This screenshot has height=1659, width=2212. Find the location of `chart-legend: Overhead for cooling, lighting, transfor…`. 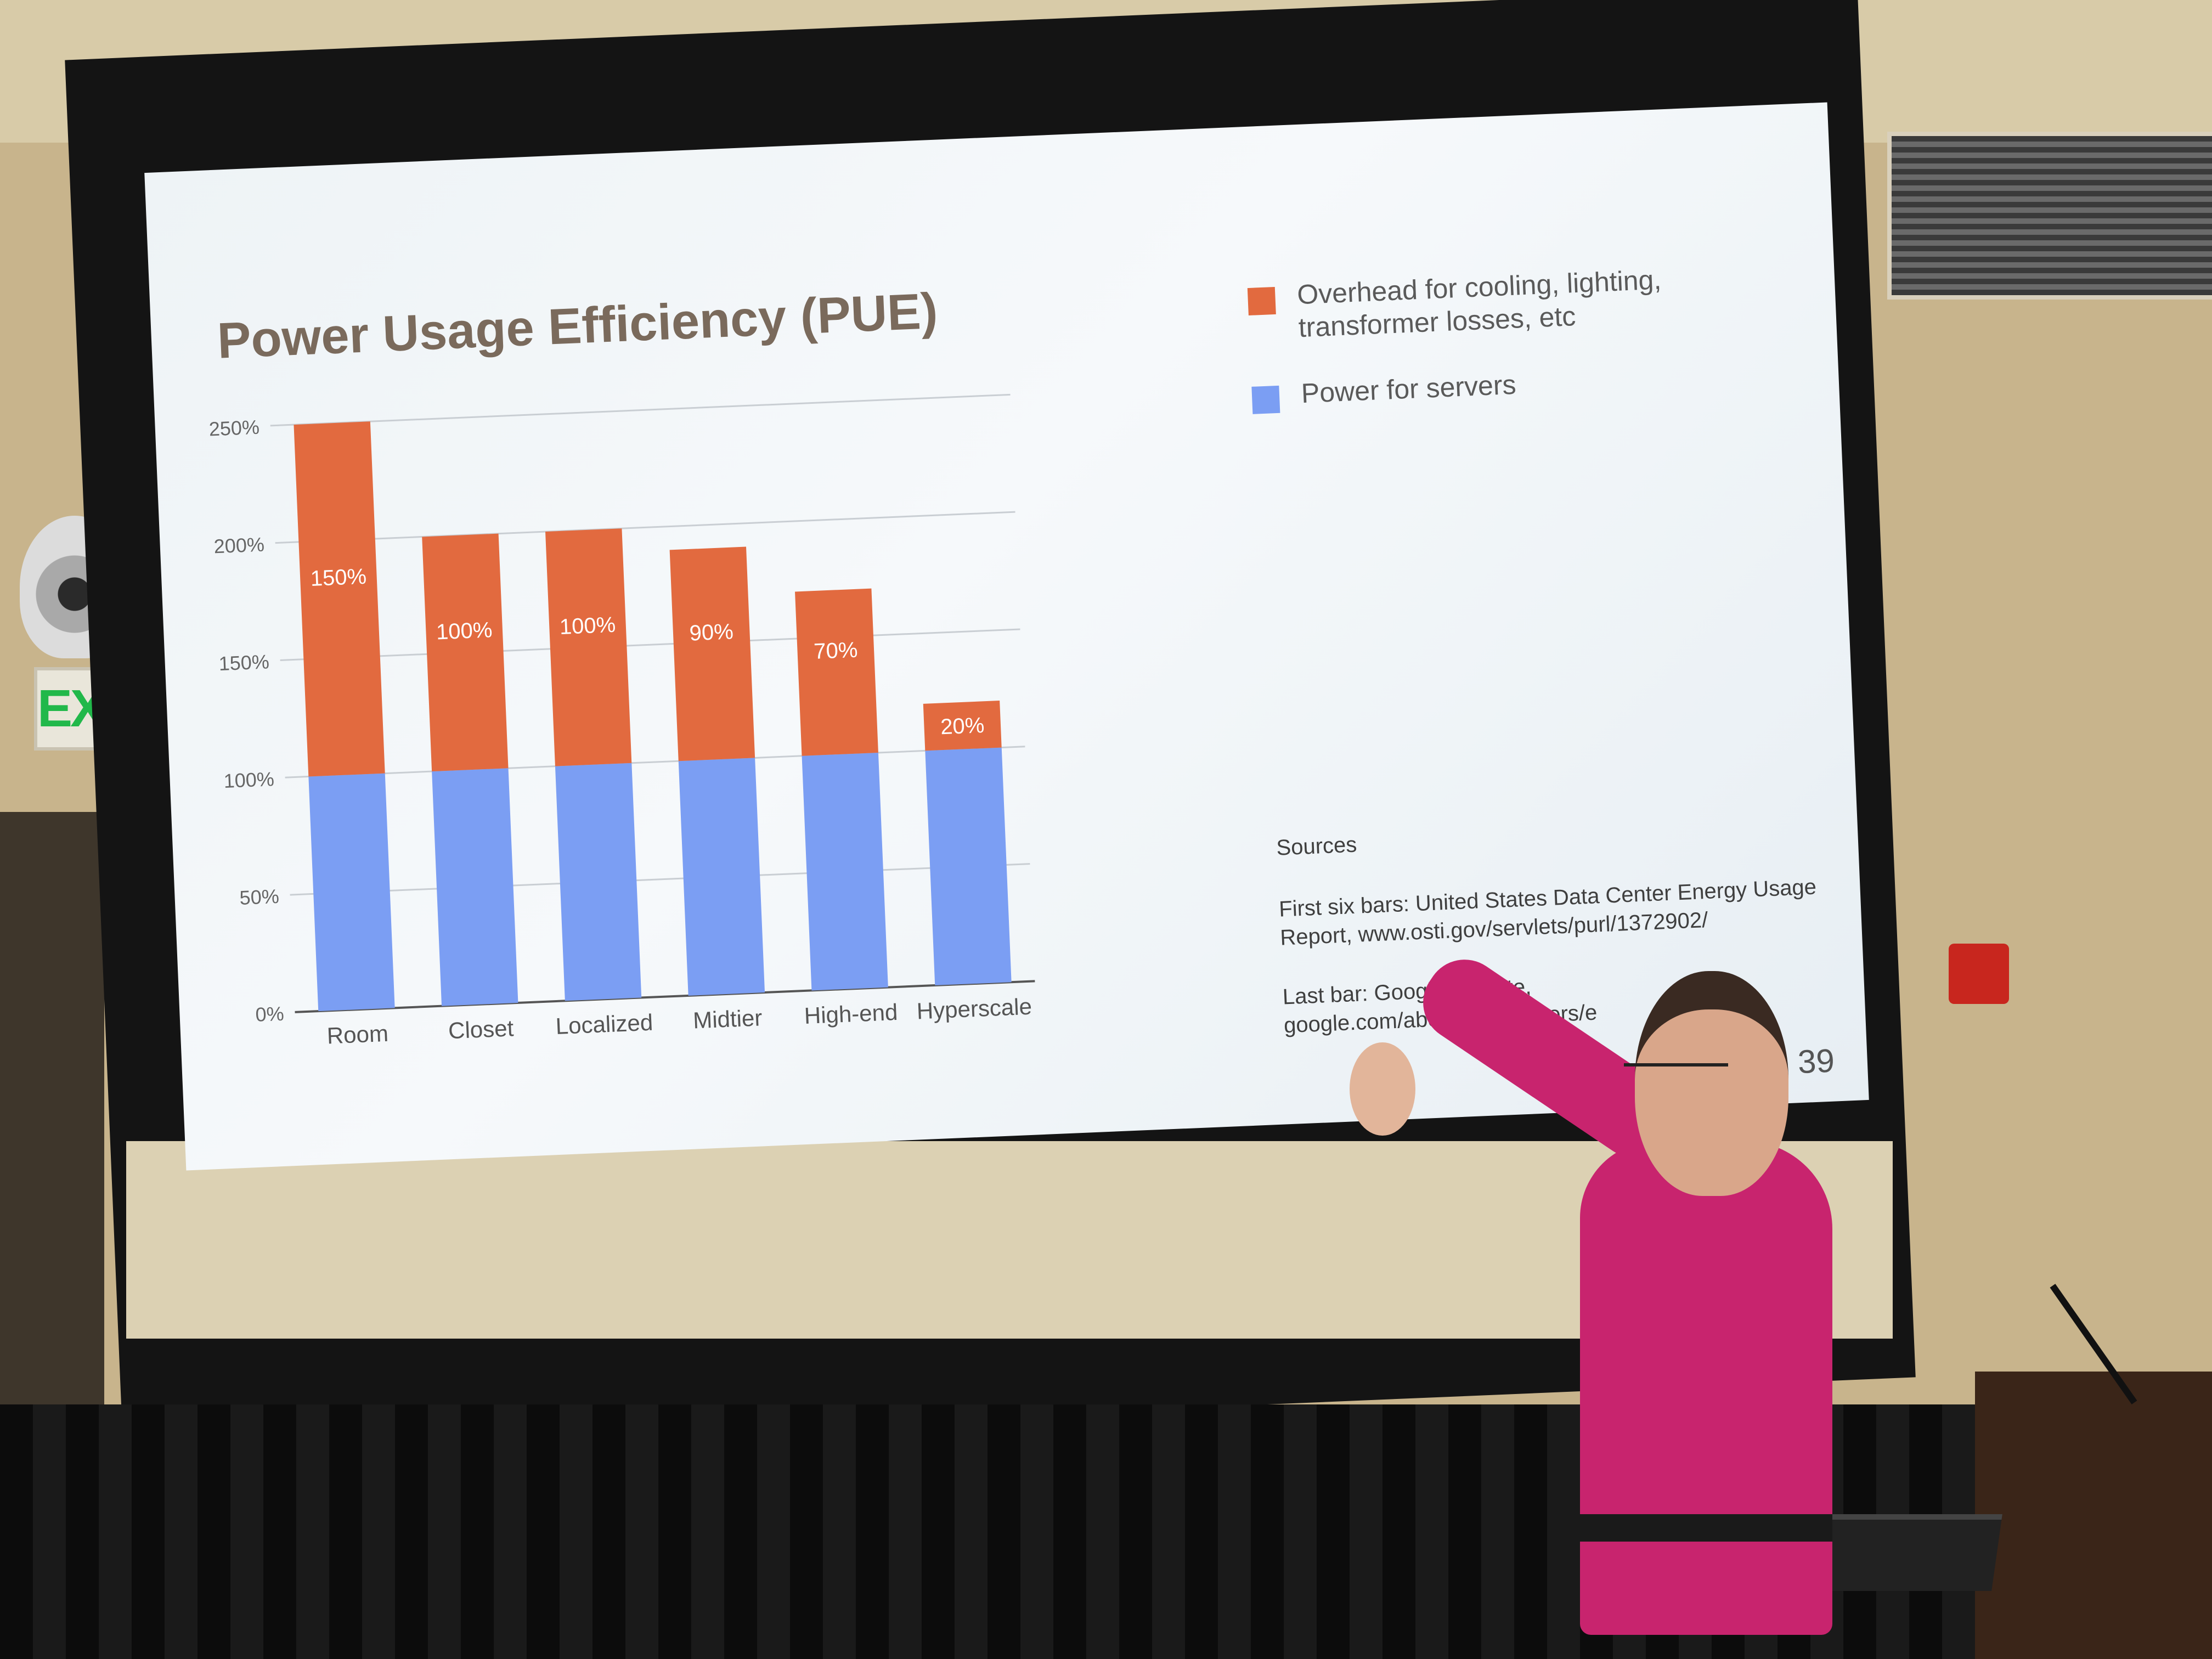

chart-legend: Overhead for cooling, lighting, transfor… is located at coordinates (1483, 354).